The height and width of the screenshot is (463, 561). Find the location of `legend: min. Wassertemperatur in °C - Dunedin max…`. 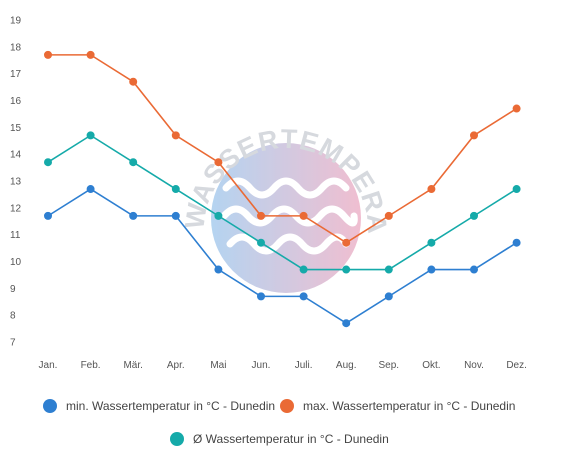

legend: min. Wassertemperatur in °C - Dunedin max… is located at coordinates (279, 422).